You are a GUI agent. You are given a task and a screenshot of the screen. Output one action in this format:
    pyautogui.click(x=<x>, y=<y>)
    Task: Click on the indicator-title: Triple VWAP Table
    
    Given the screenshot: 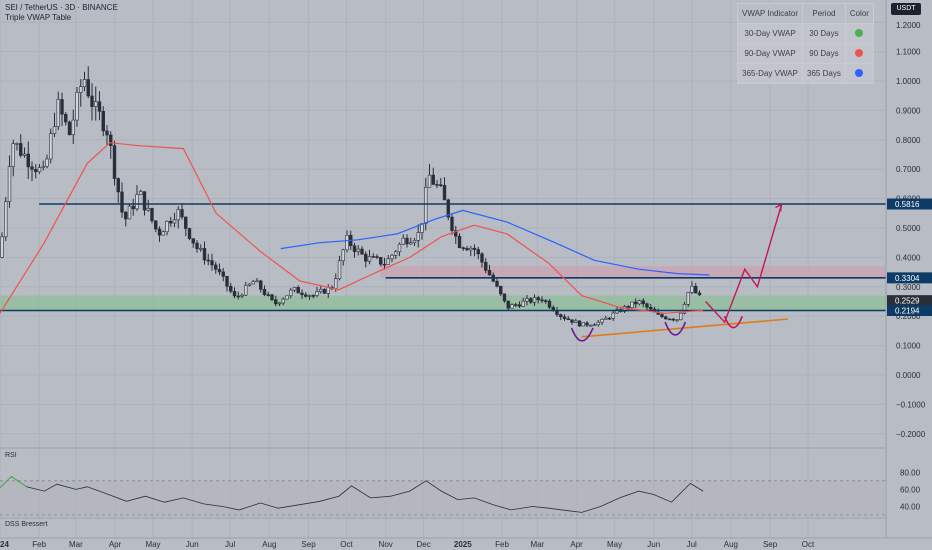 What is the action you would take?
    pyautogui.click(x=38, y=17)
    